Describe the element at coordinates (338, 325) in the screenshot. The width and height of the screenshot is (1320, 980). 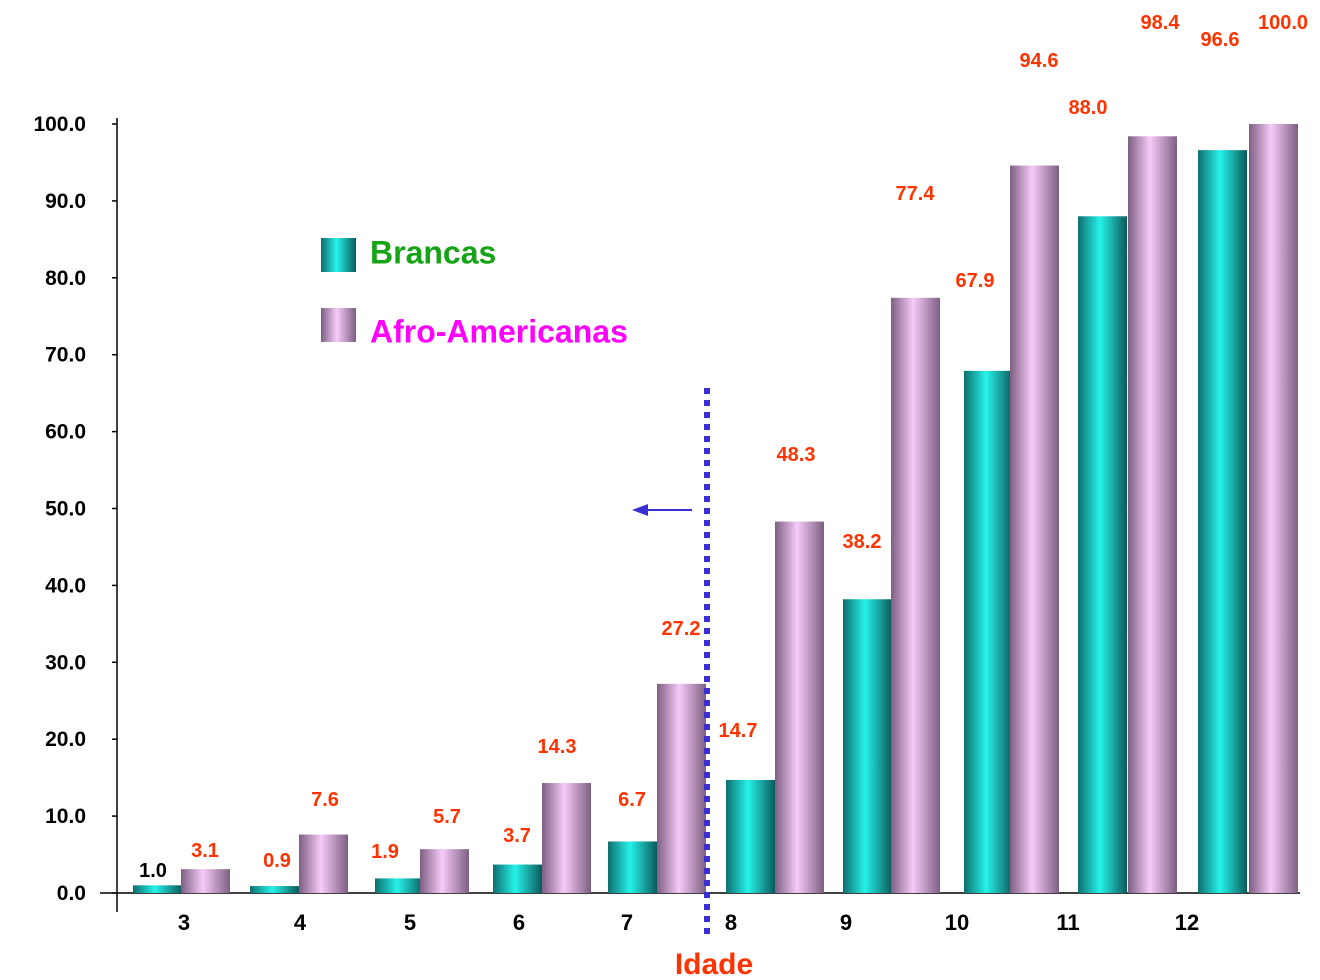
I see `legend-swatch-afro` at that location.